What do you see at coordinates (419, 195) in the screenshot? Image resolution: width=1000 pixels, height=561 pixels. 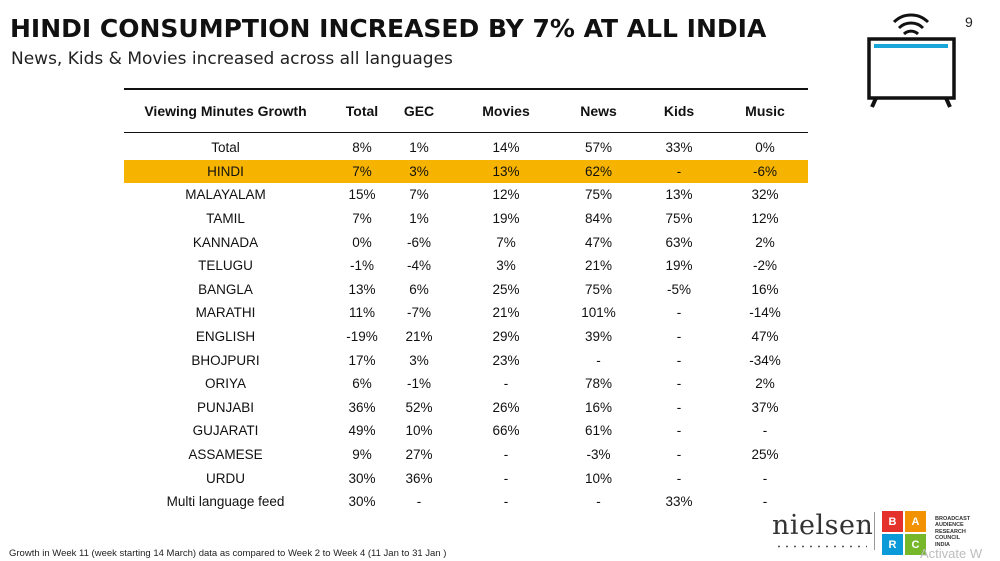 I see `table-cell: 7%` at bounding box center [419, 195].